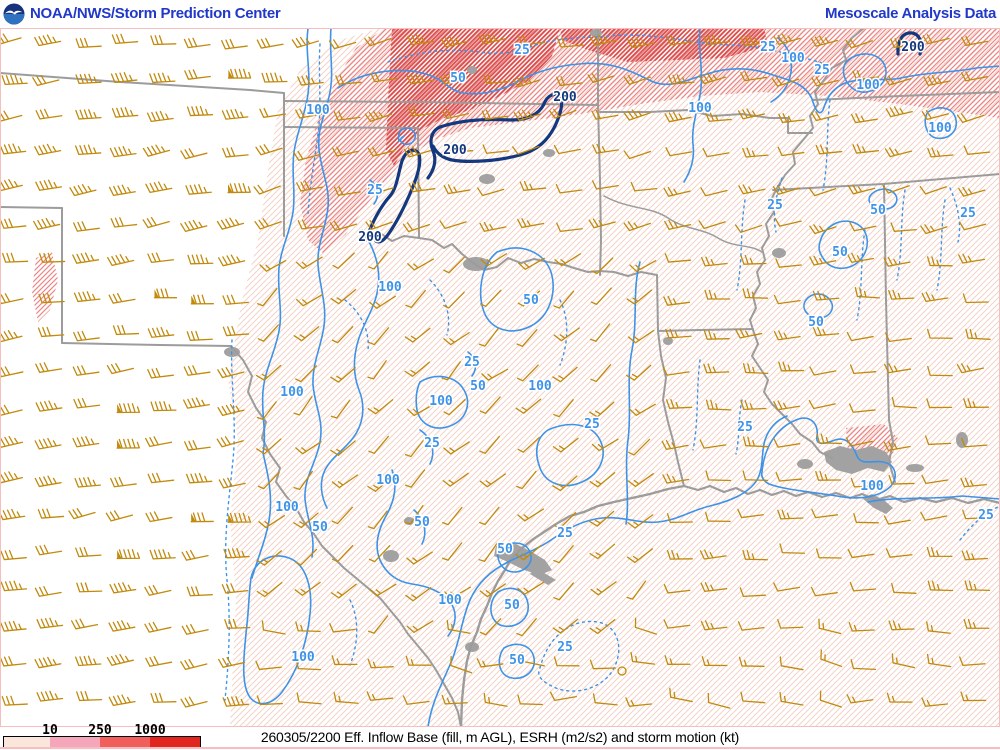 This screenshot has height=750, width=1000. What do you see at coordinates (100, 730) in the screenshot?
I see `legend-tick-label: 250` at bounding box center [100, 730].